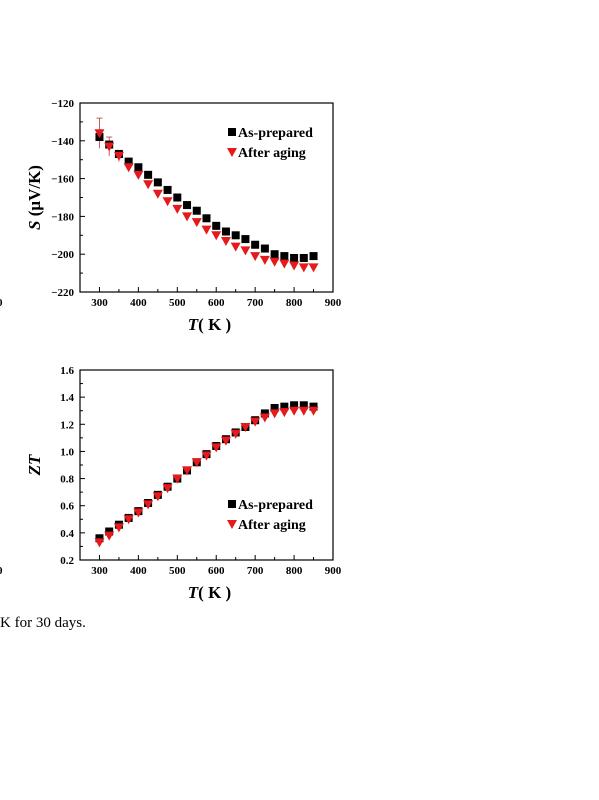 The width and height of the screenshot is (599, 800). What do you see at coordinates (67, 398) in the screenshot?
I see `y-tick-label: 1.4` at bounding box center [67, 398].